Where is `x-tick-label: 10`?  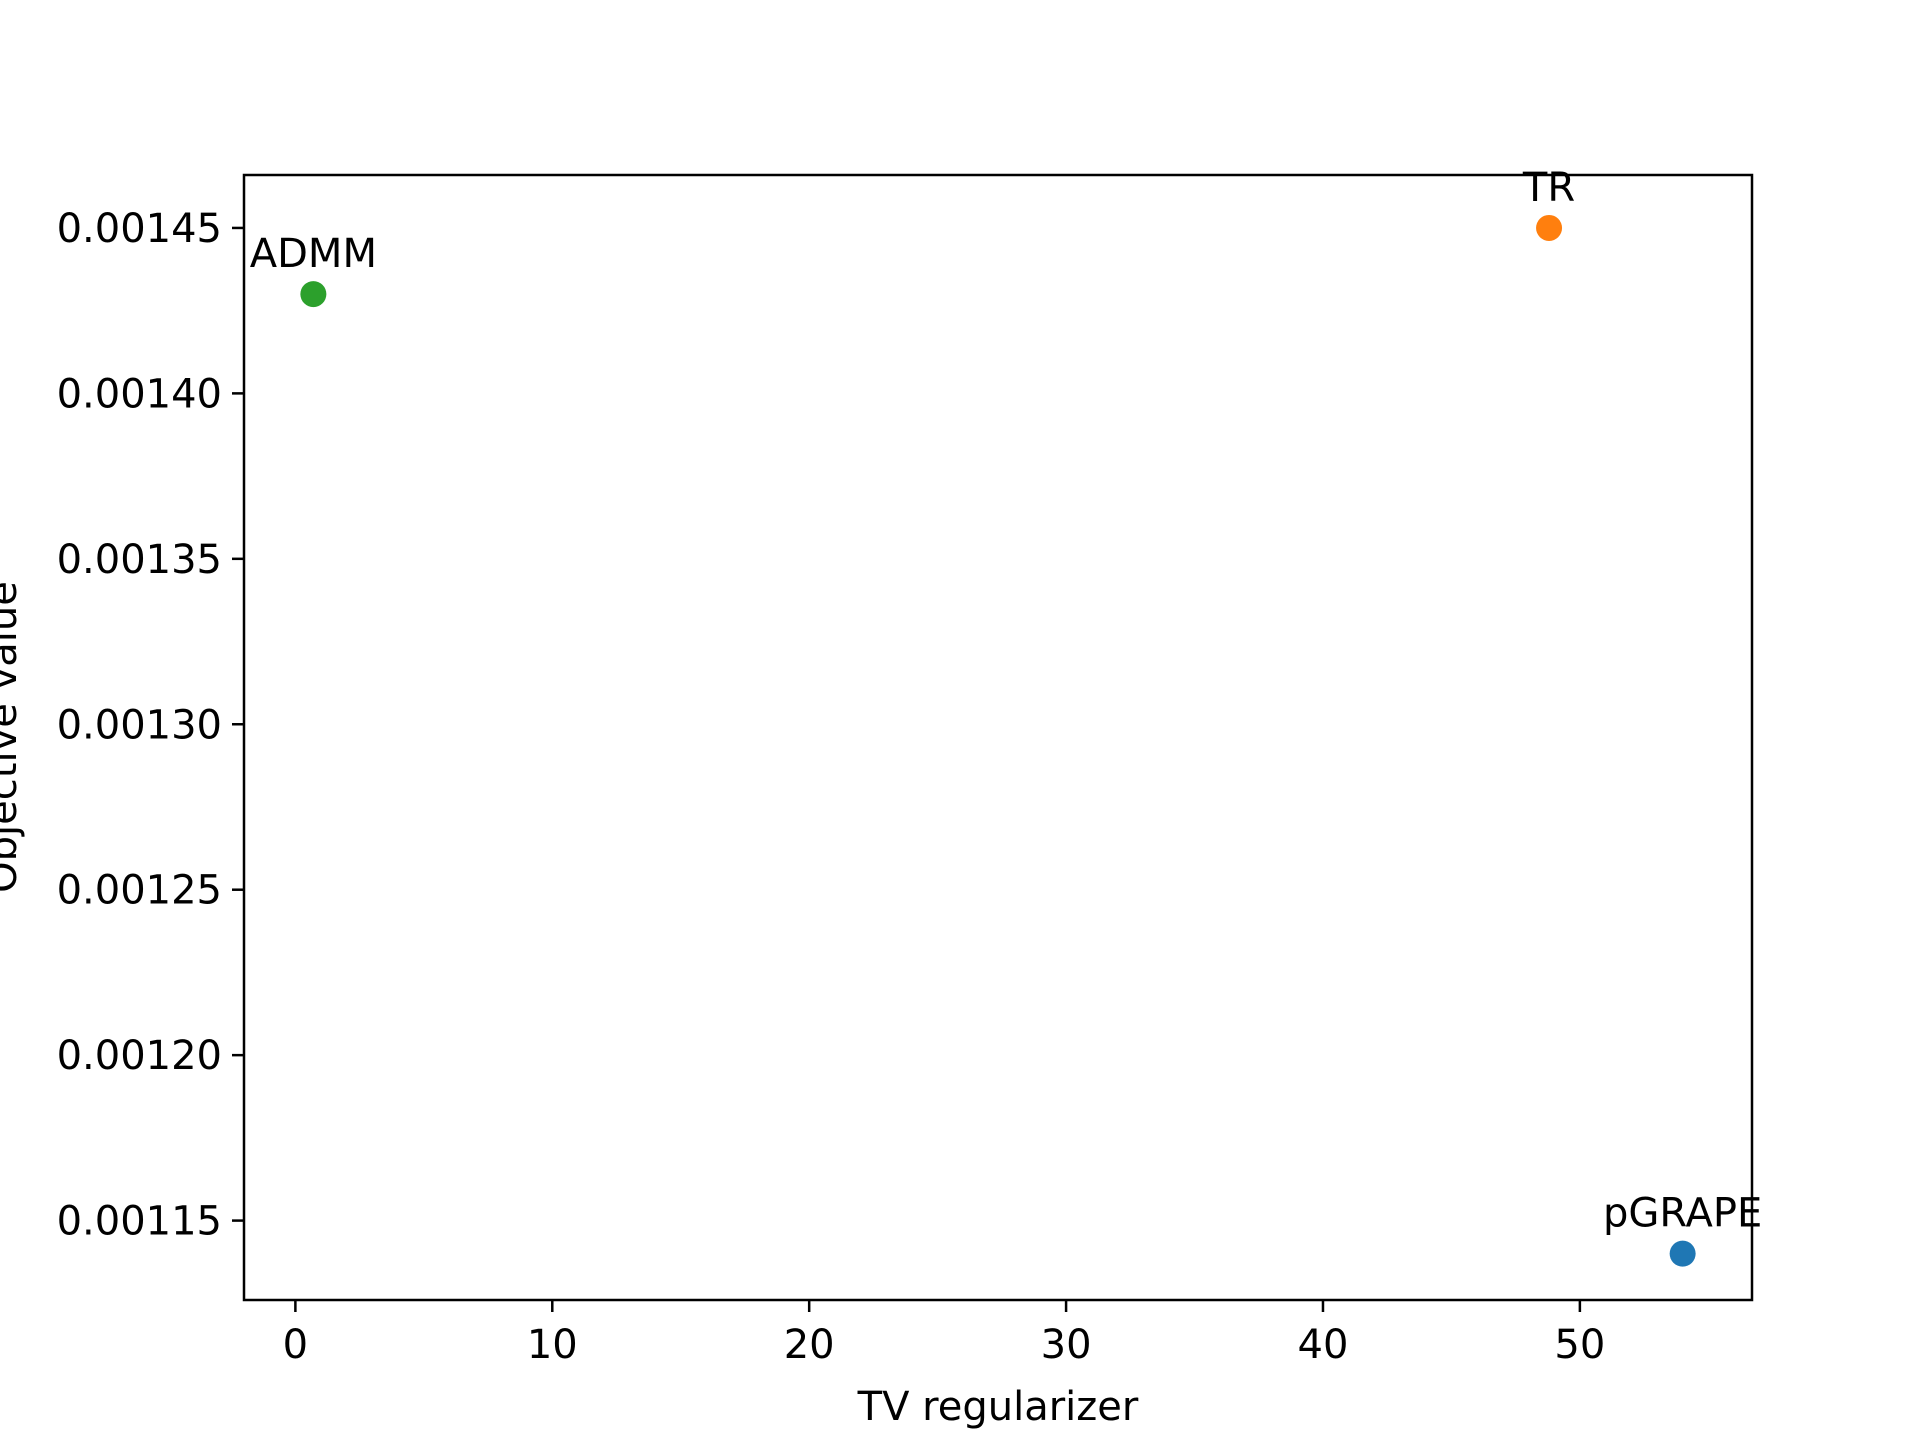 x-tick-label: 10 is located at coordinates (552, 1345).